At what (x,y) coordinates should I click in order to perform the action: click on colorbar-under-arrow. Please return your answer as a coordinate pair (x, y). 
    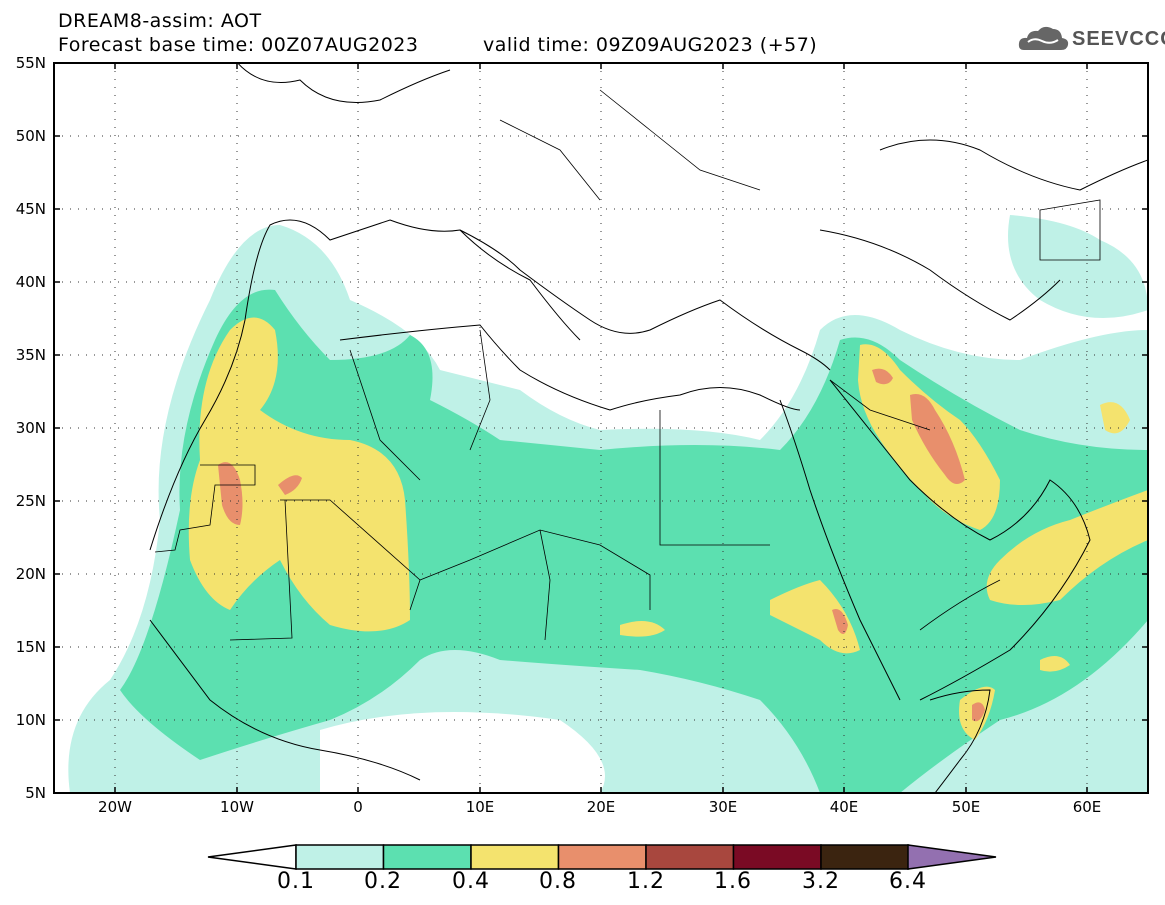
    Looking at the image, I should click on (252, 857).